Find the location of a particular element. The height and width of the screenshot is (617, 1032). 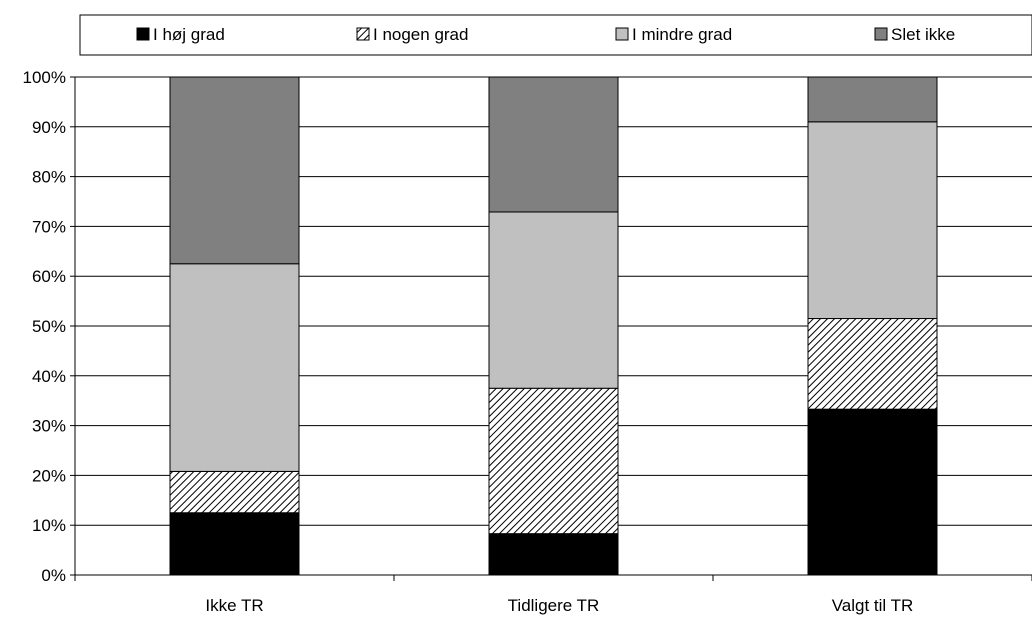

y-tick-label: 10% is located at coordinates (49, 525).